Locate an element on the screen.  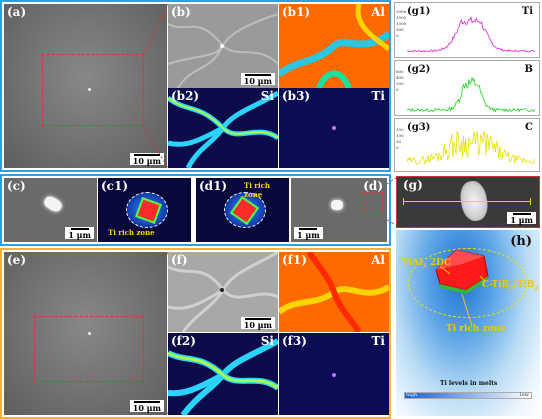
panel-c1-map: (c1) Ti rich zone is located at coordinates (144, 210).